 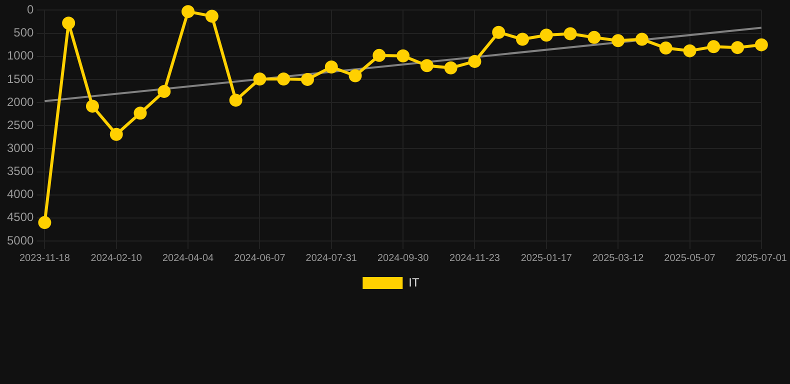 I want to click on y-tick-label: 4500, so click(x=20, y=217).